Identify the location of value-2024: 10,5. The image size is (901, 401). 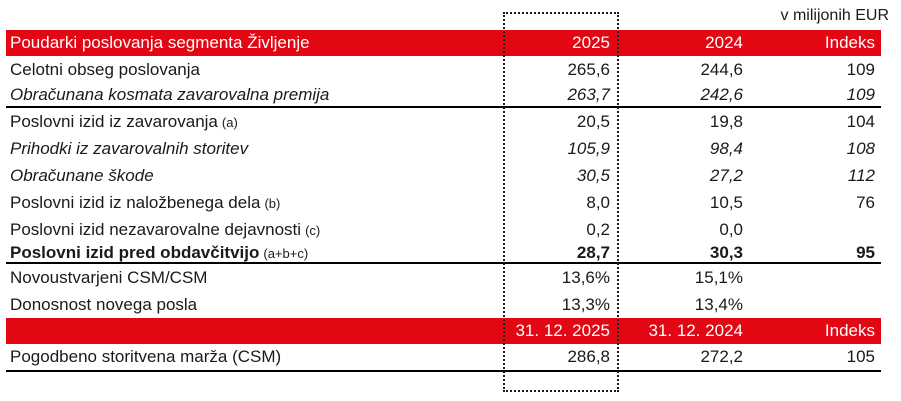
(726, 202).